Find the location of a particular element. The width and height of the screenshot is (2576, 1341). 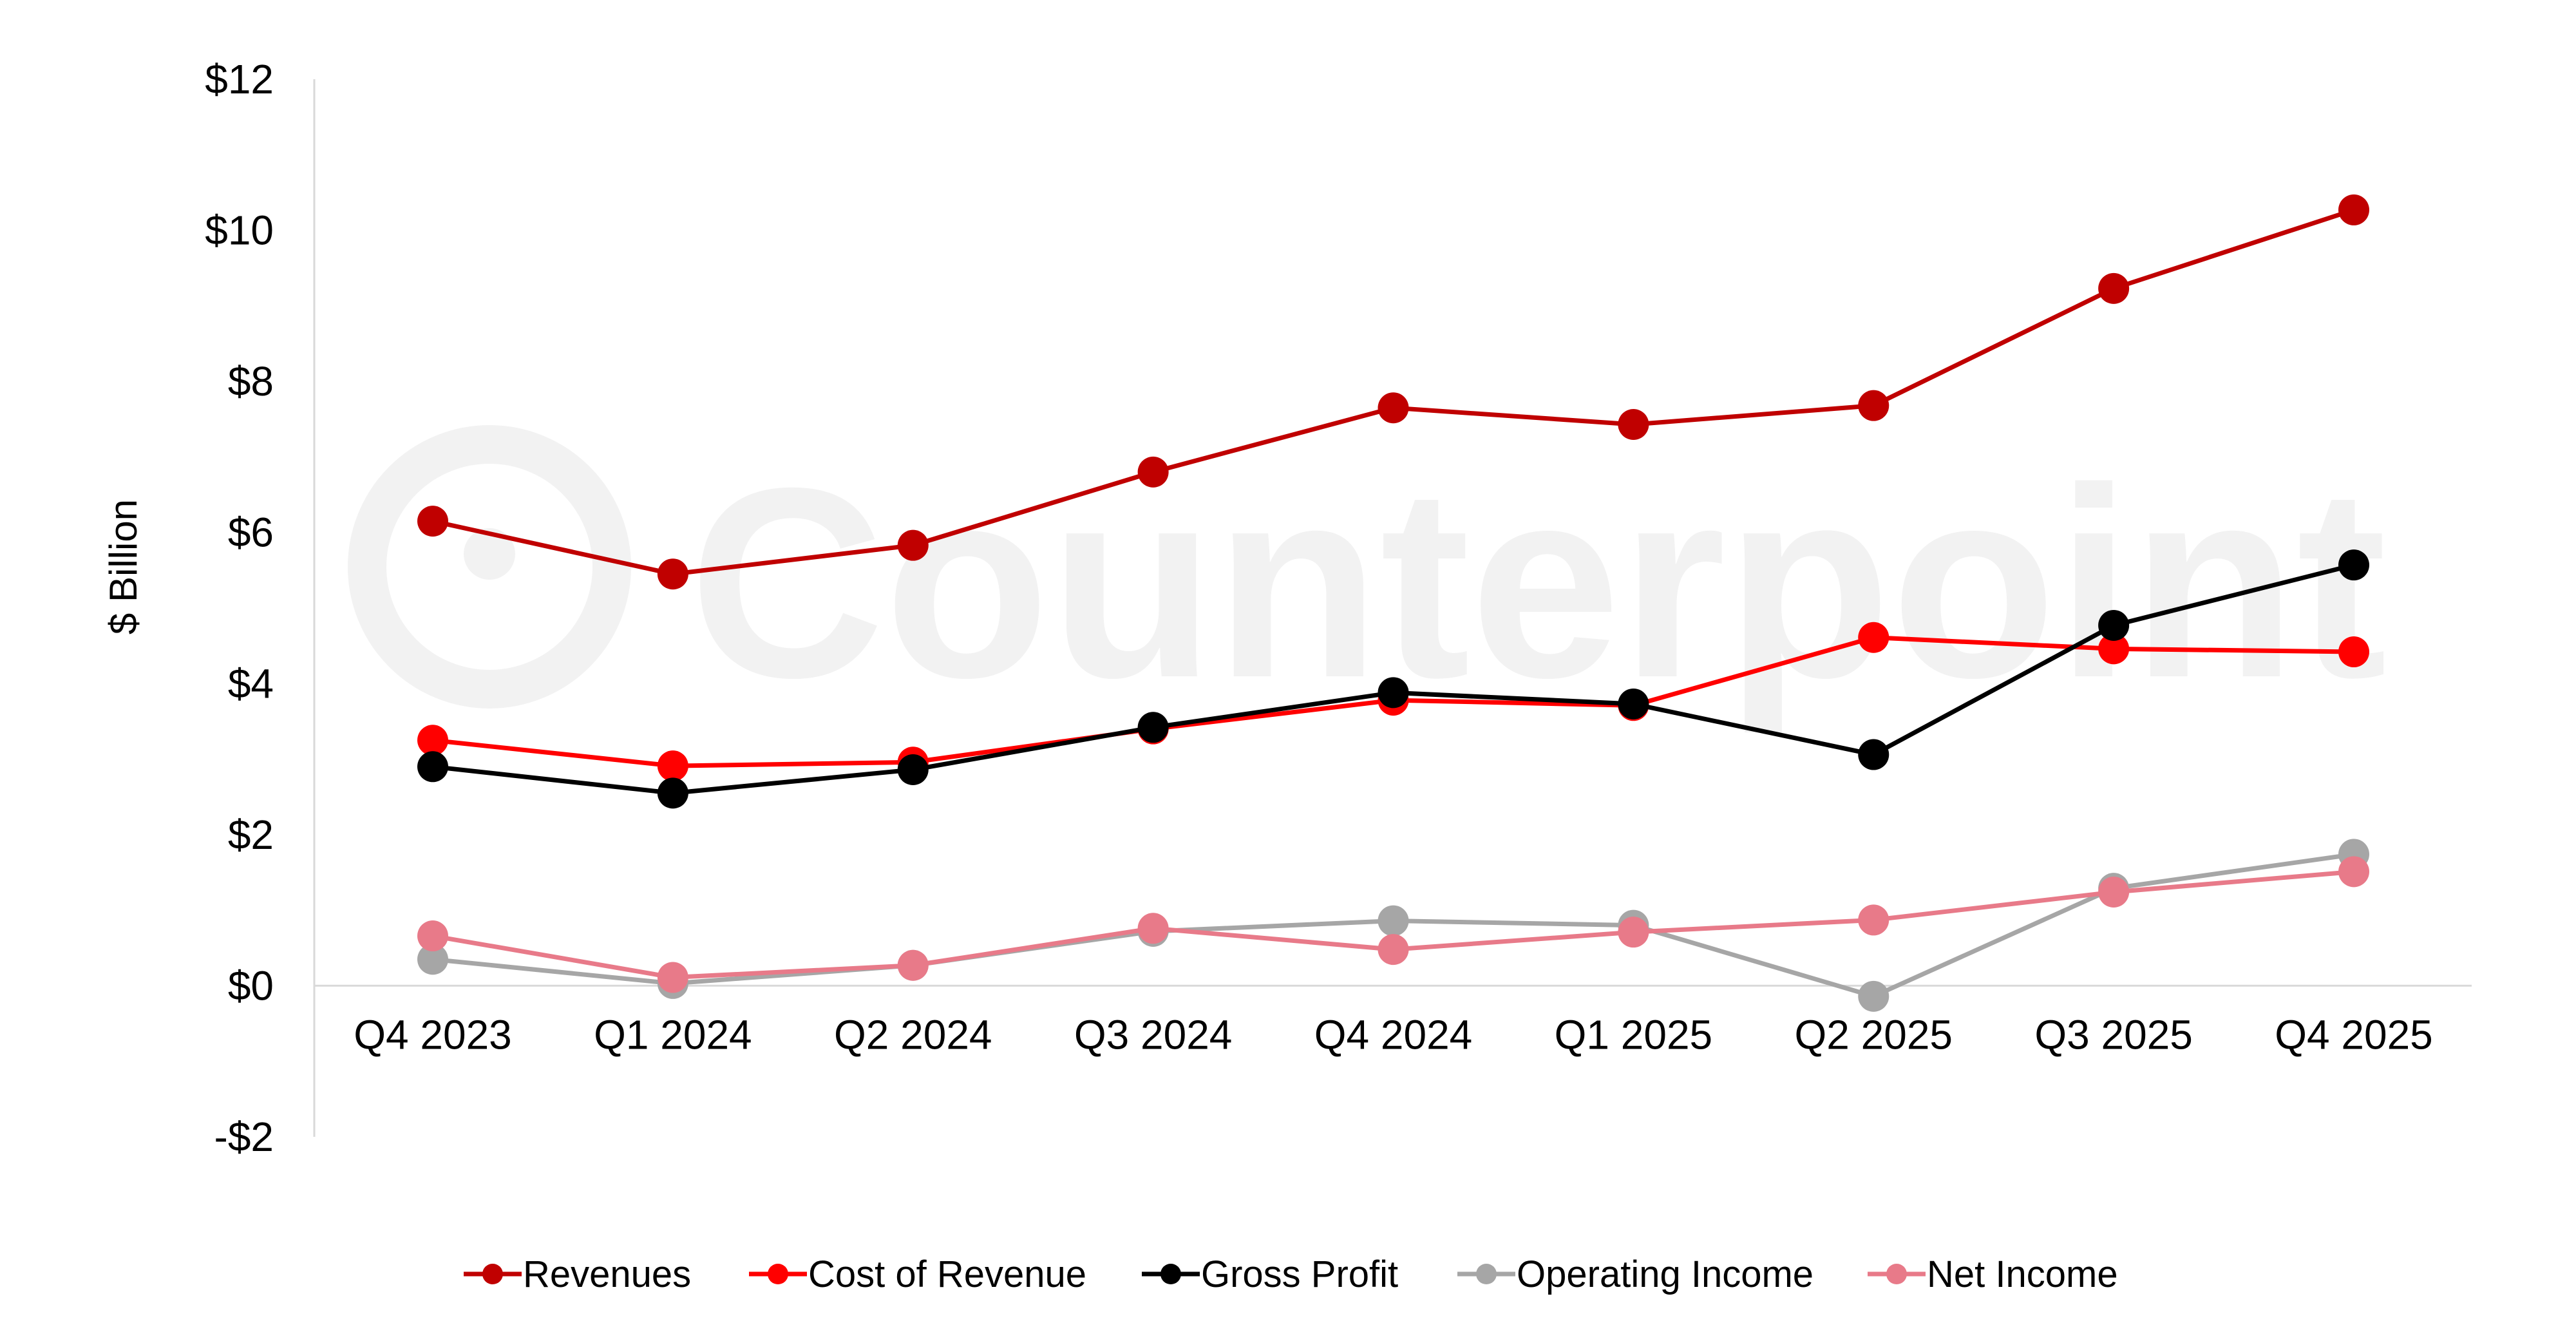

y-tick-label: $12 is located at coordinates (240, 79).